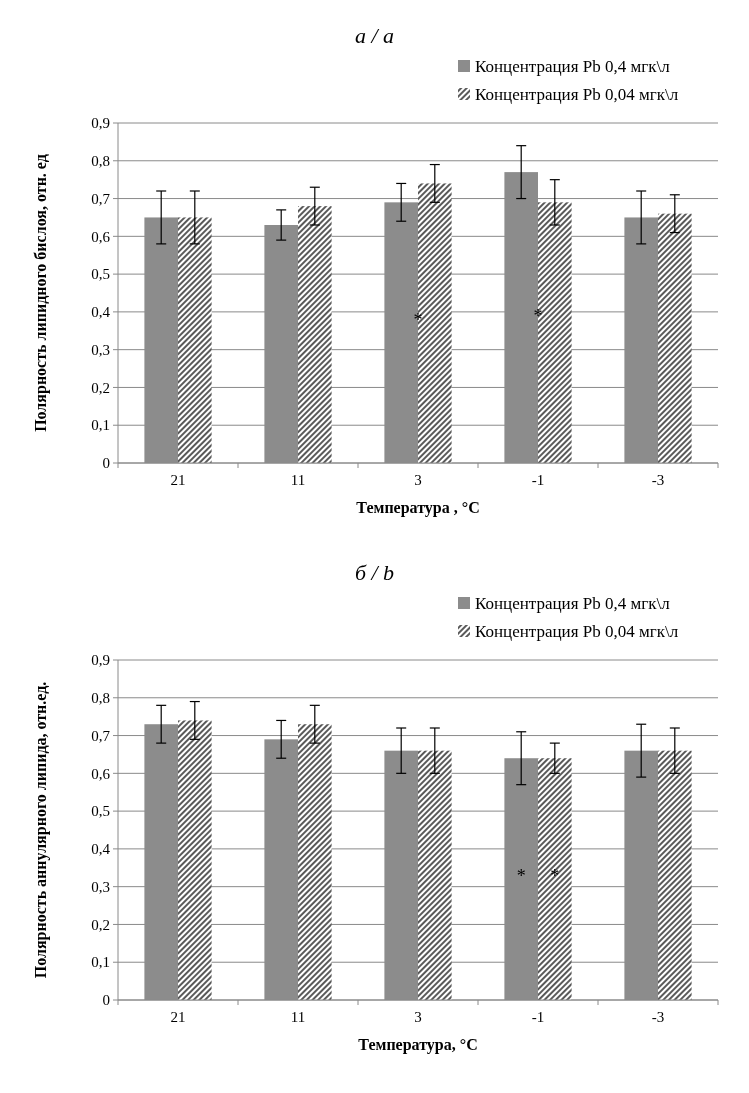 The height and width of the screenshot is (1093, 749). What do you see at coordinates (418, 508) in the screenshot?
I see `x-axis-title: Температура , °С` at bounding box center [418, 508].